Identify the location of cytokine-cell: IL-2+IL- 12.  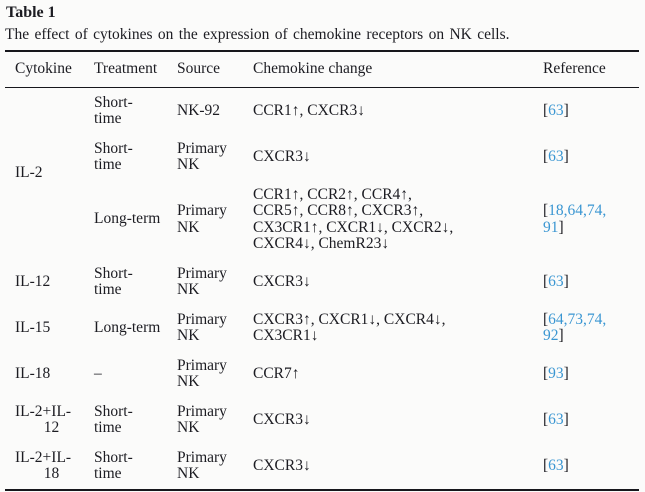
(43, 419).